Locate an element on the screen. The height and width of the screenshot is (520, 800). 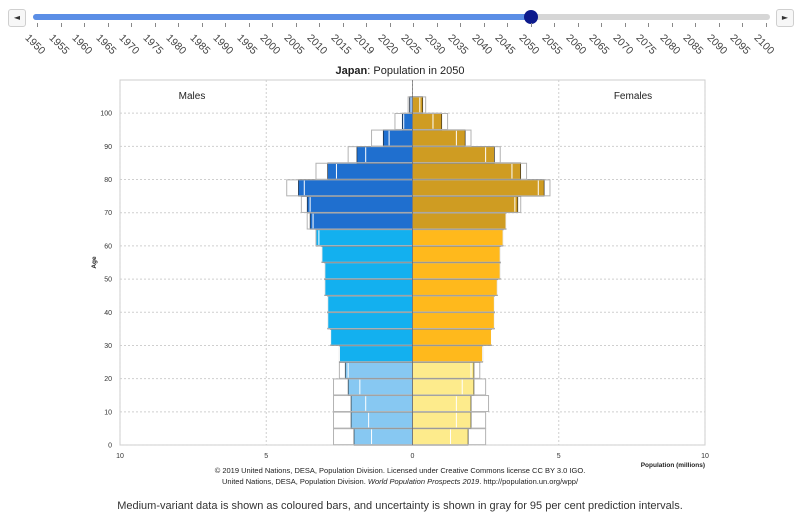
slider-track is located at coordinates (401, 17).